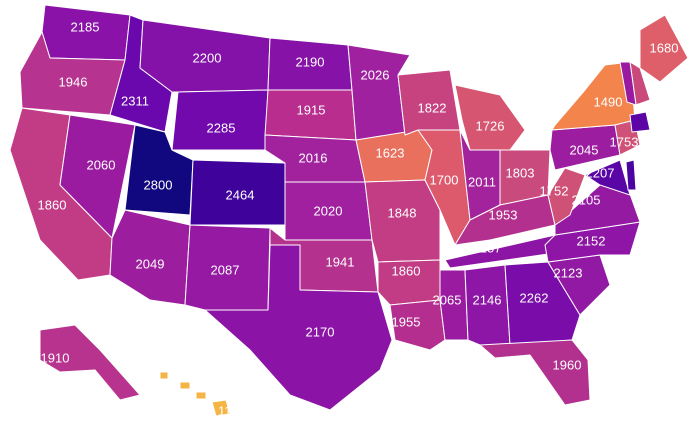 The width and height of the screenshot is (690, 423). What do you see at coordinates (232, 411) in the screenshot?
I see `state-value-hi: 1164` at bounding box center [232, 411].